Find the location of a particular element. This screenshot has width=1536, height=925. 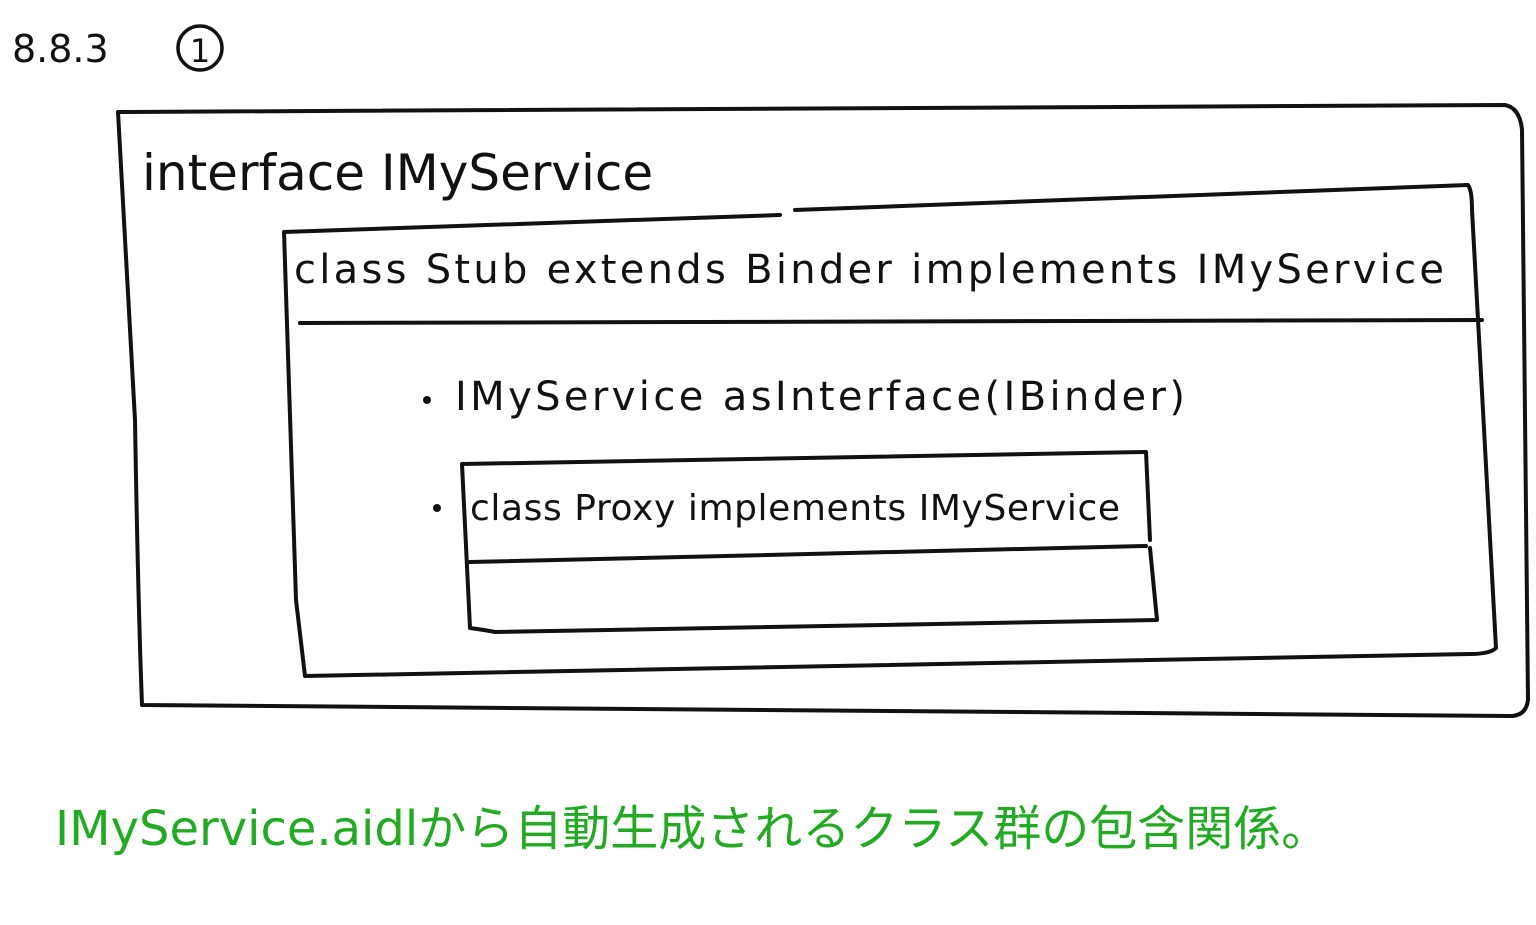

caption: IMyService.aidlから自動生成されるクラス群の包含関係。 is located at coordinates (692, 829).